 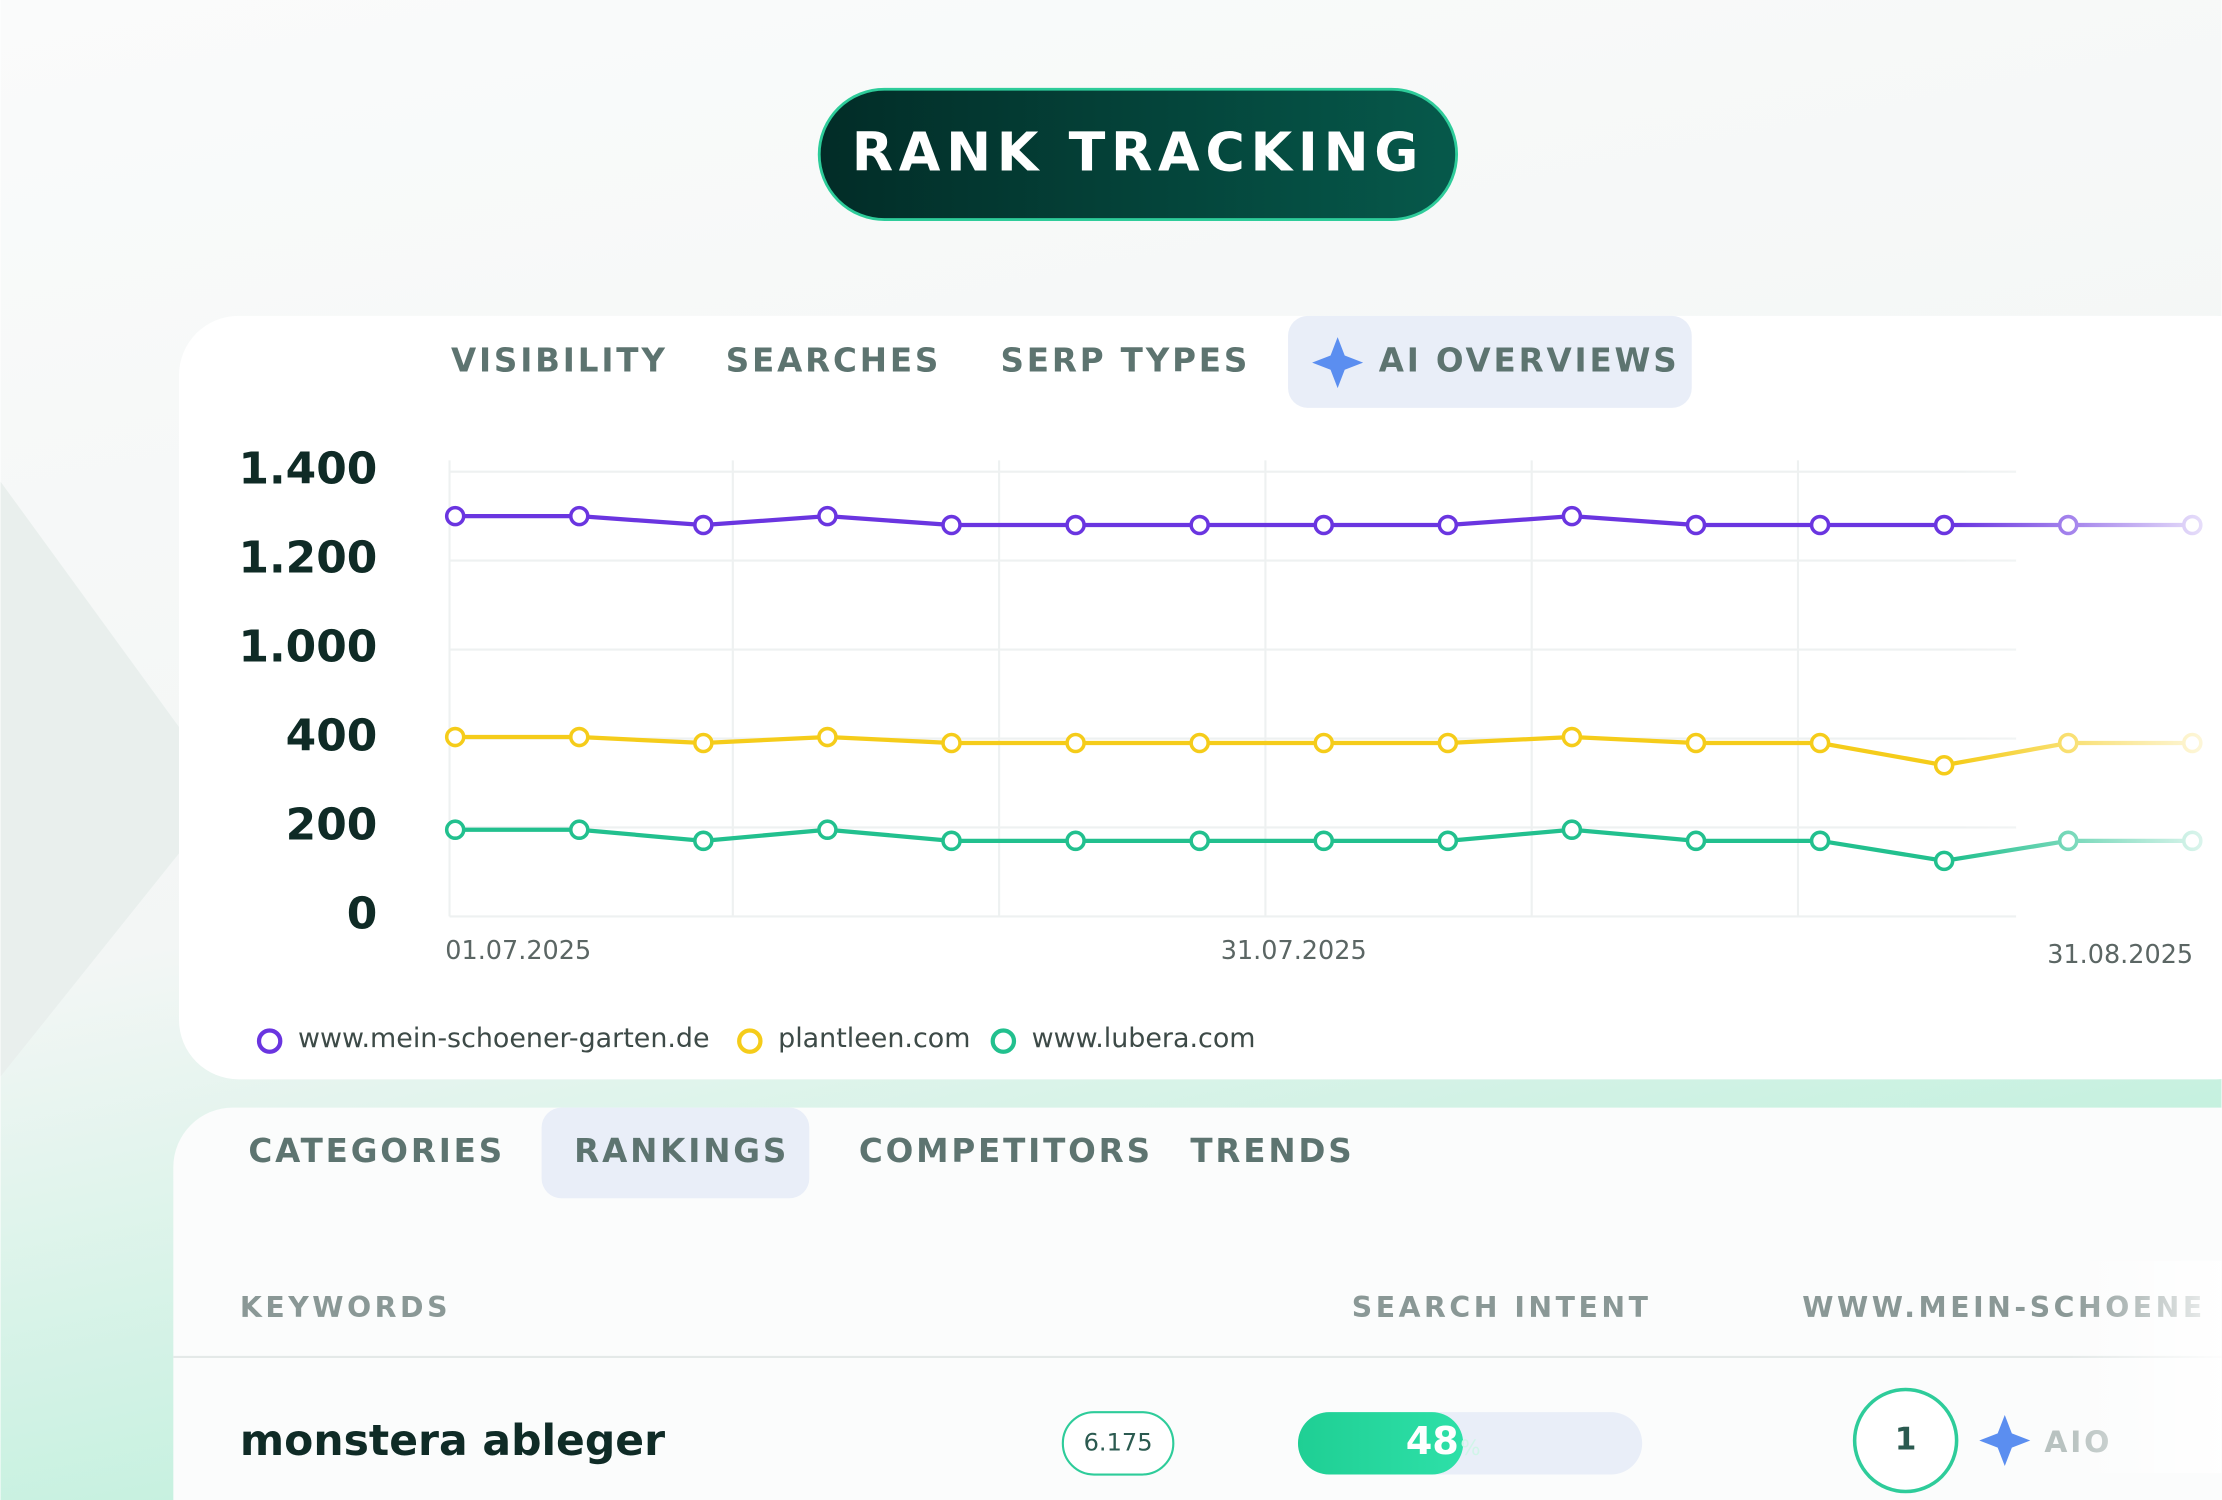 I want to click on share-bar, so click(x=1380, y=1443).